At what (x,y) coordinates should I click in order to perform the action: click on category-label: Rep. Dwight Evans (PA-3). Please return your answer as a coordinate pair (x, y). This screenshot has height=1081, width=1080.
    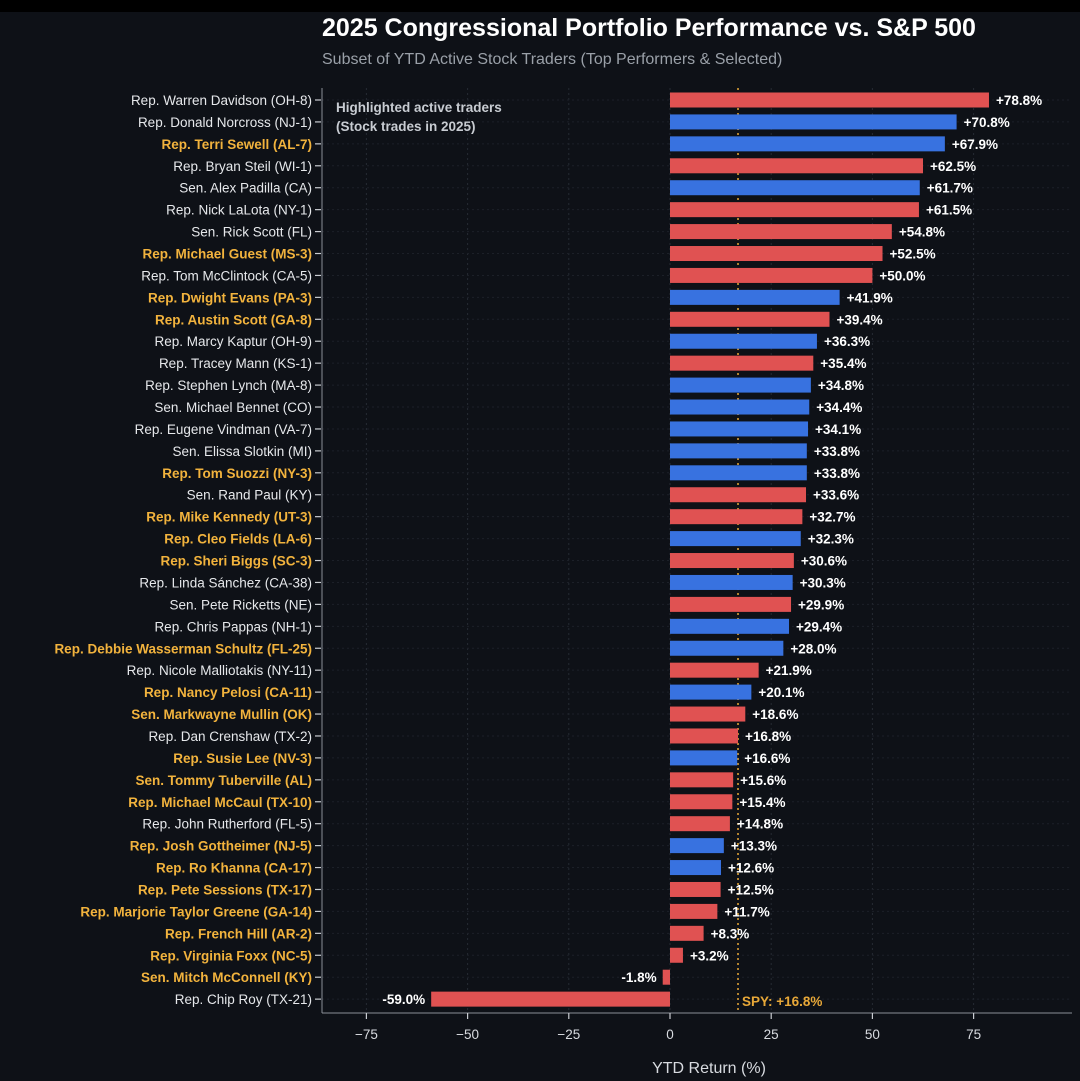
    Looking at the image, I should click on (230, 297).